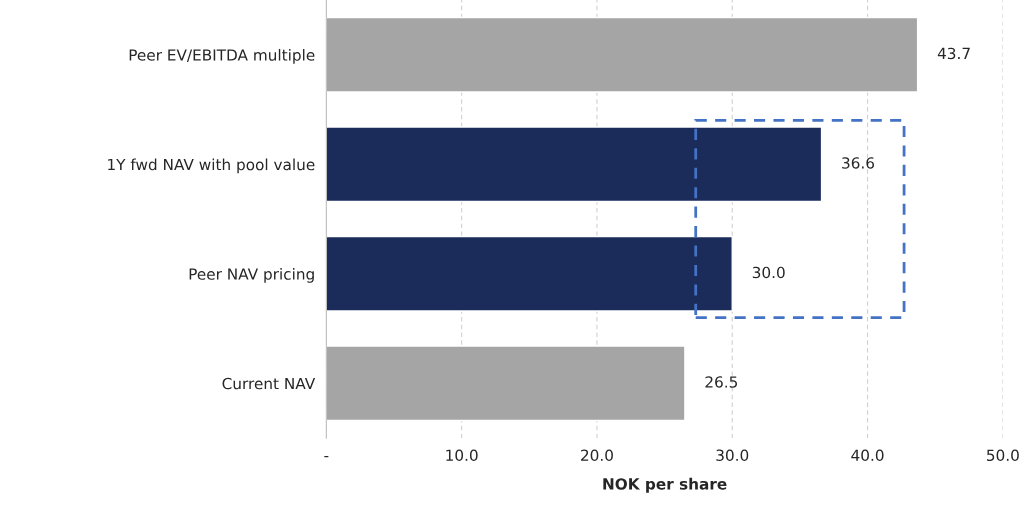 Image resolution: width=1036 pixels, height=531 pixels. Describe the element at coordinates (269, 383) in the screenshot. I see `y-tick-label: Current NAV` at that location.